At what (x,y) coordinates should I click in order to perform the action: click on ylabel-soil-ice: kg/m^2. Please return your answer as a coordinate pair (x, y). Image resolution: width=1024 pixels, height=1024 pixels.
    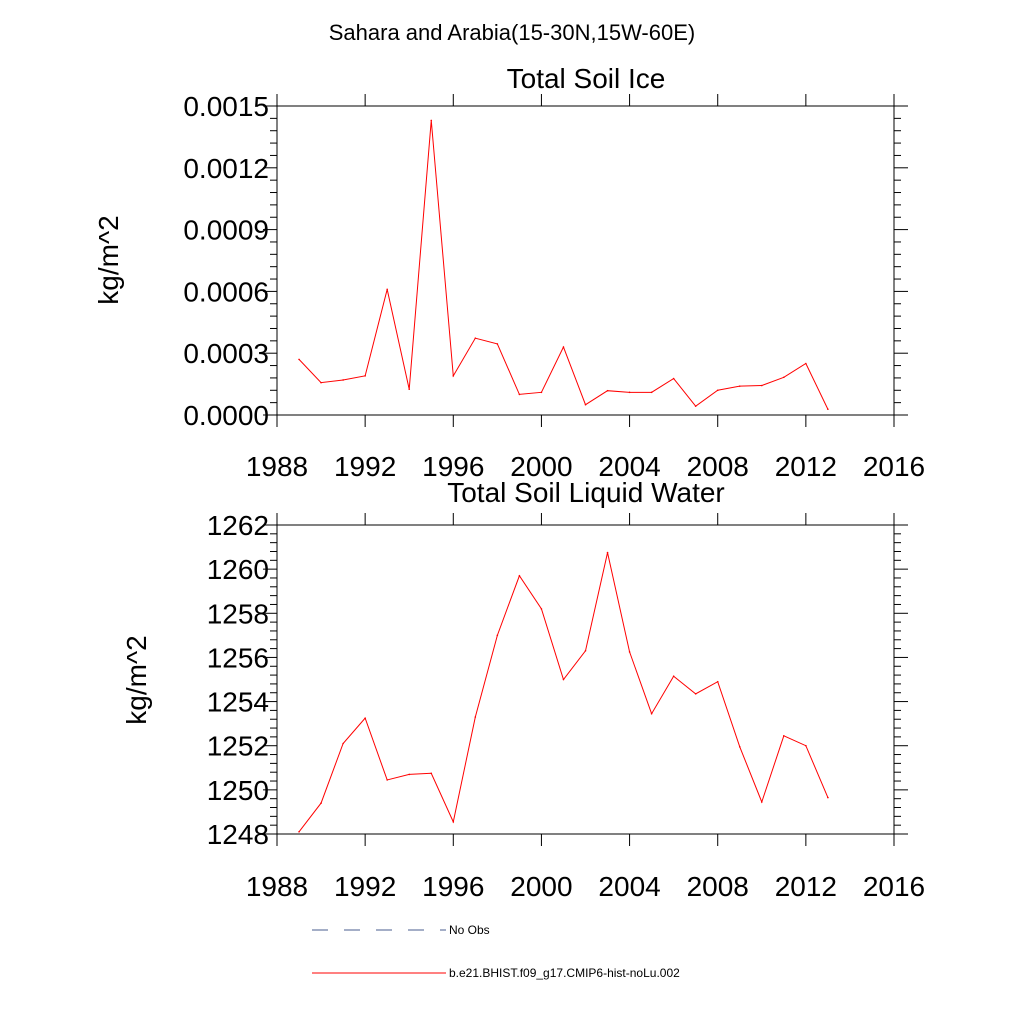
    Looking at the image, I should click on (108, 259).